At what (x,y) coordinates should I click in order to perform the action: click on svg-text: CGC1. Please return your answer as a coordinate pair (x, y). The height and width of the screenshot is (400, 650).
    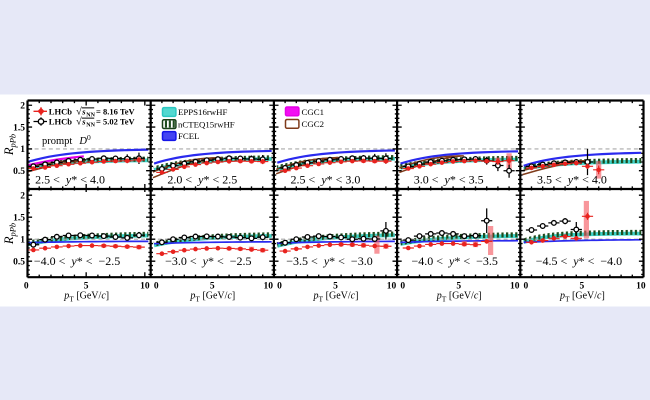
    Looking at the image, I should click on (313, 112).